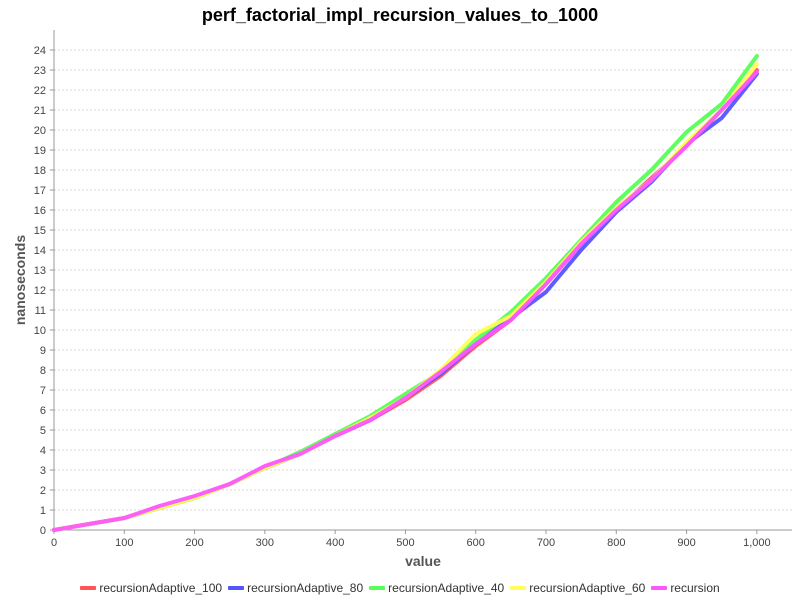  I want to click on x-tick-label: 1,000, so click(757, 543).